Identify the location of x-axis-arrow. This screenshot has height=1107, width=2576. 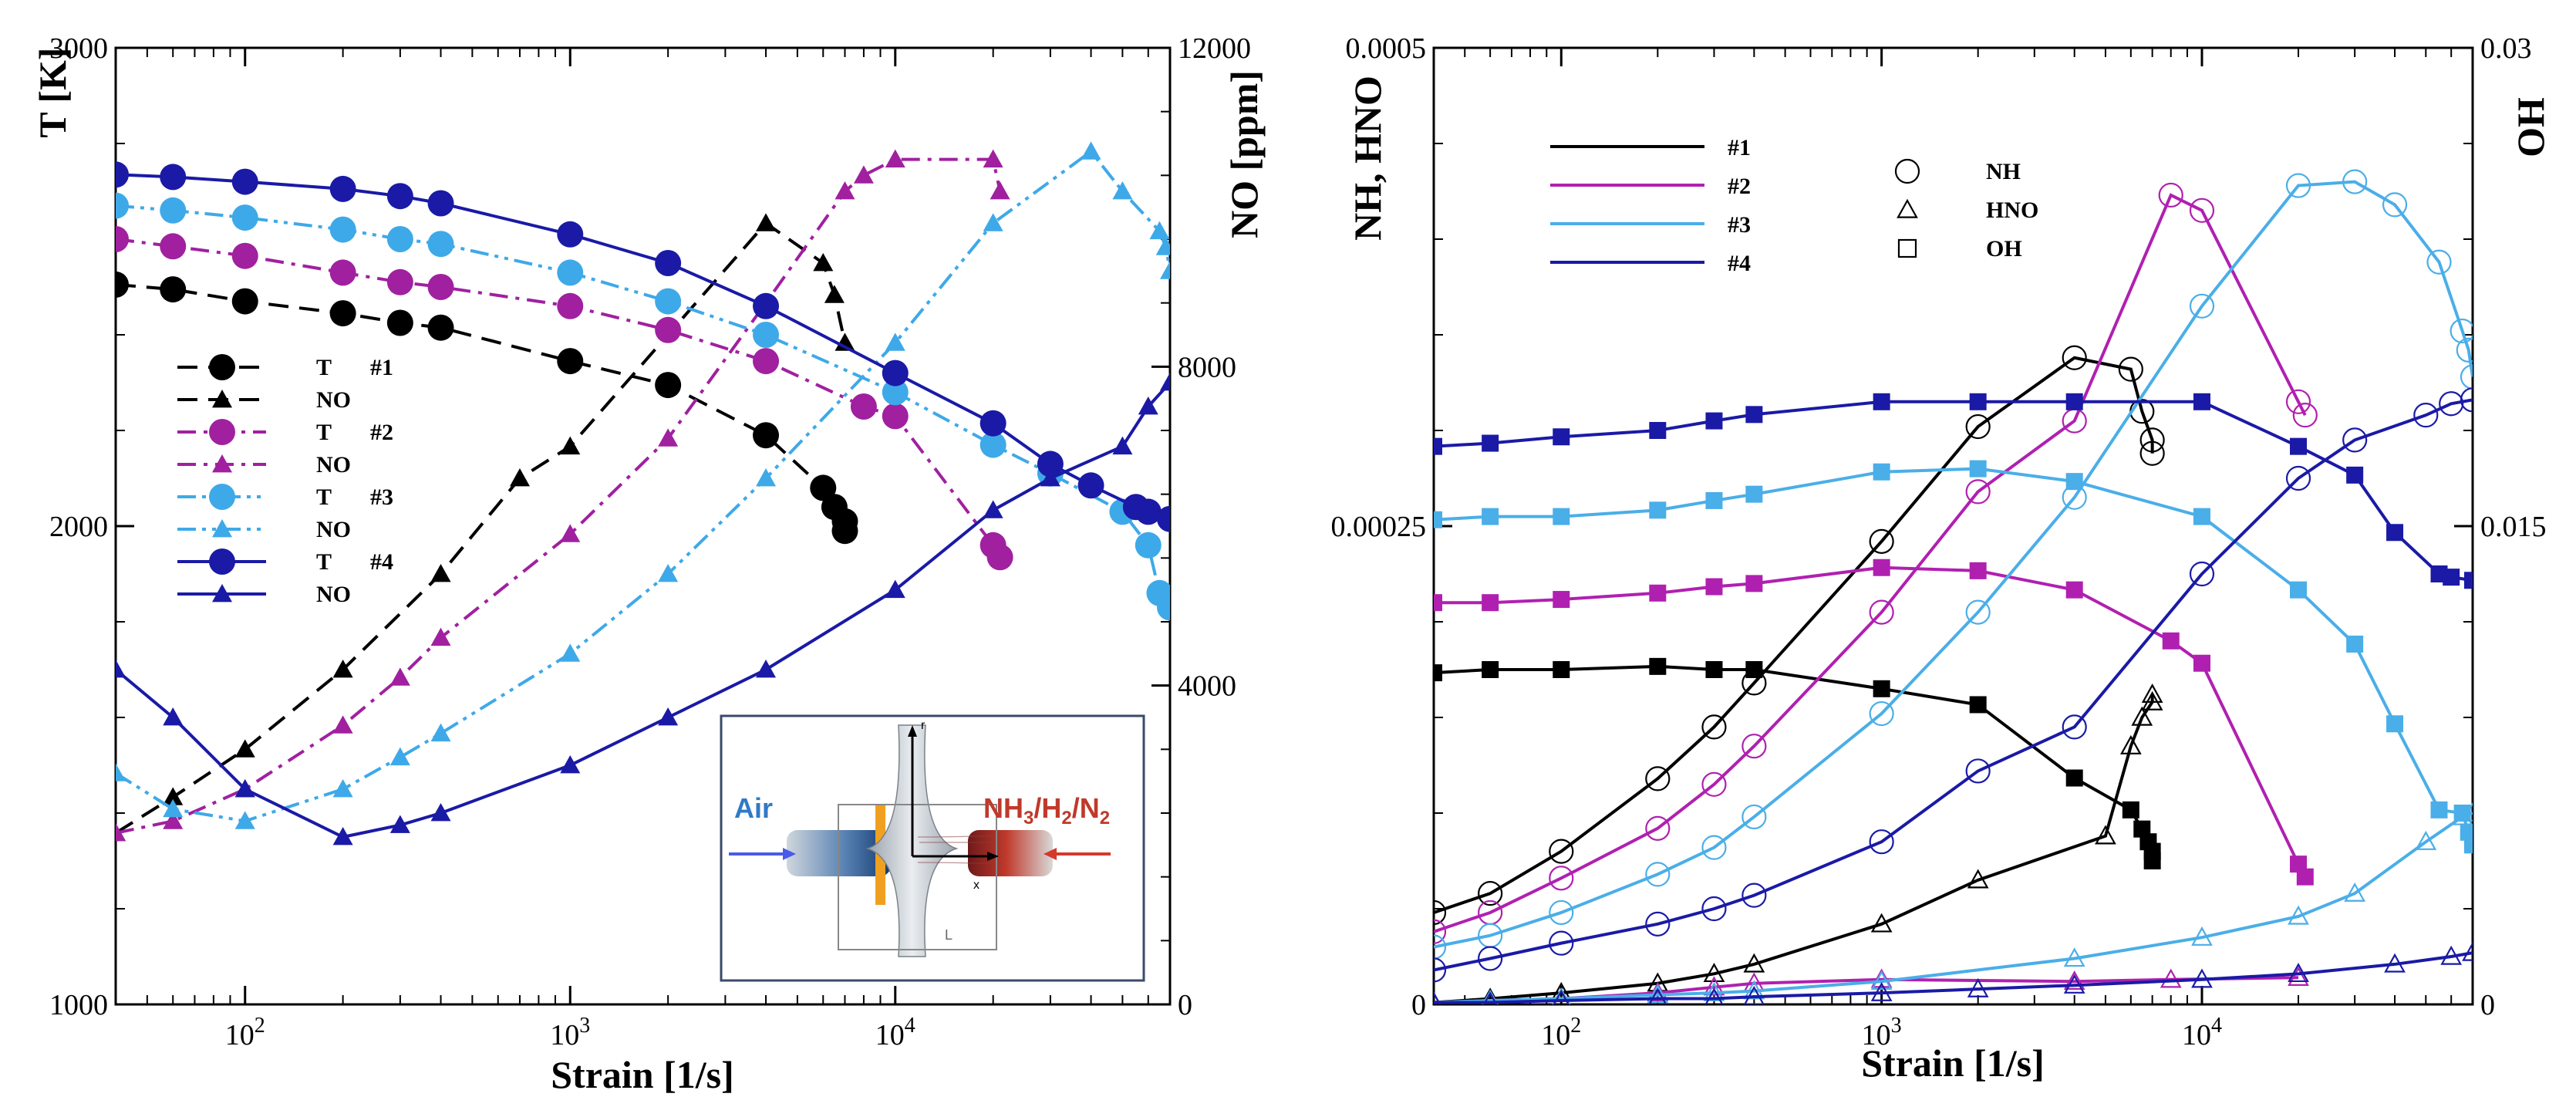
(993, 857).